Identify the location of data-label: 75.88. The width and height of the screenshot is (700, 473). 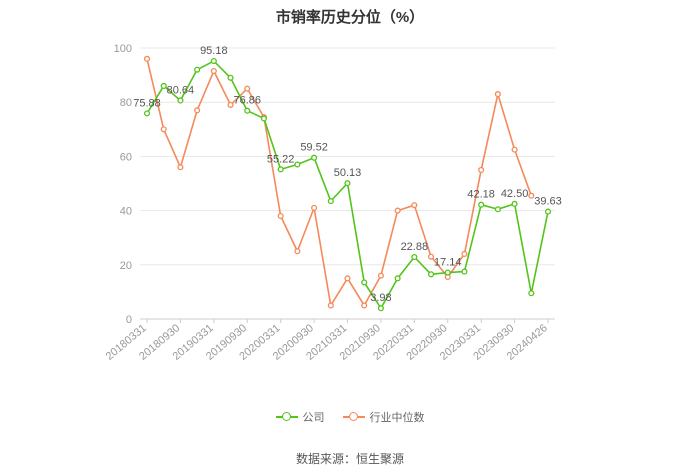
(147, 103).